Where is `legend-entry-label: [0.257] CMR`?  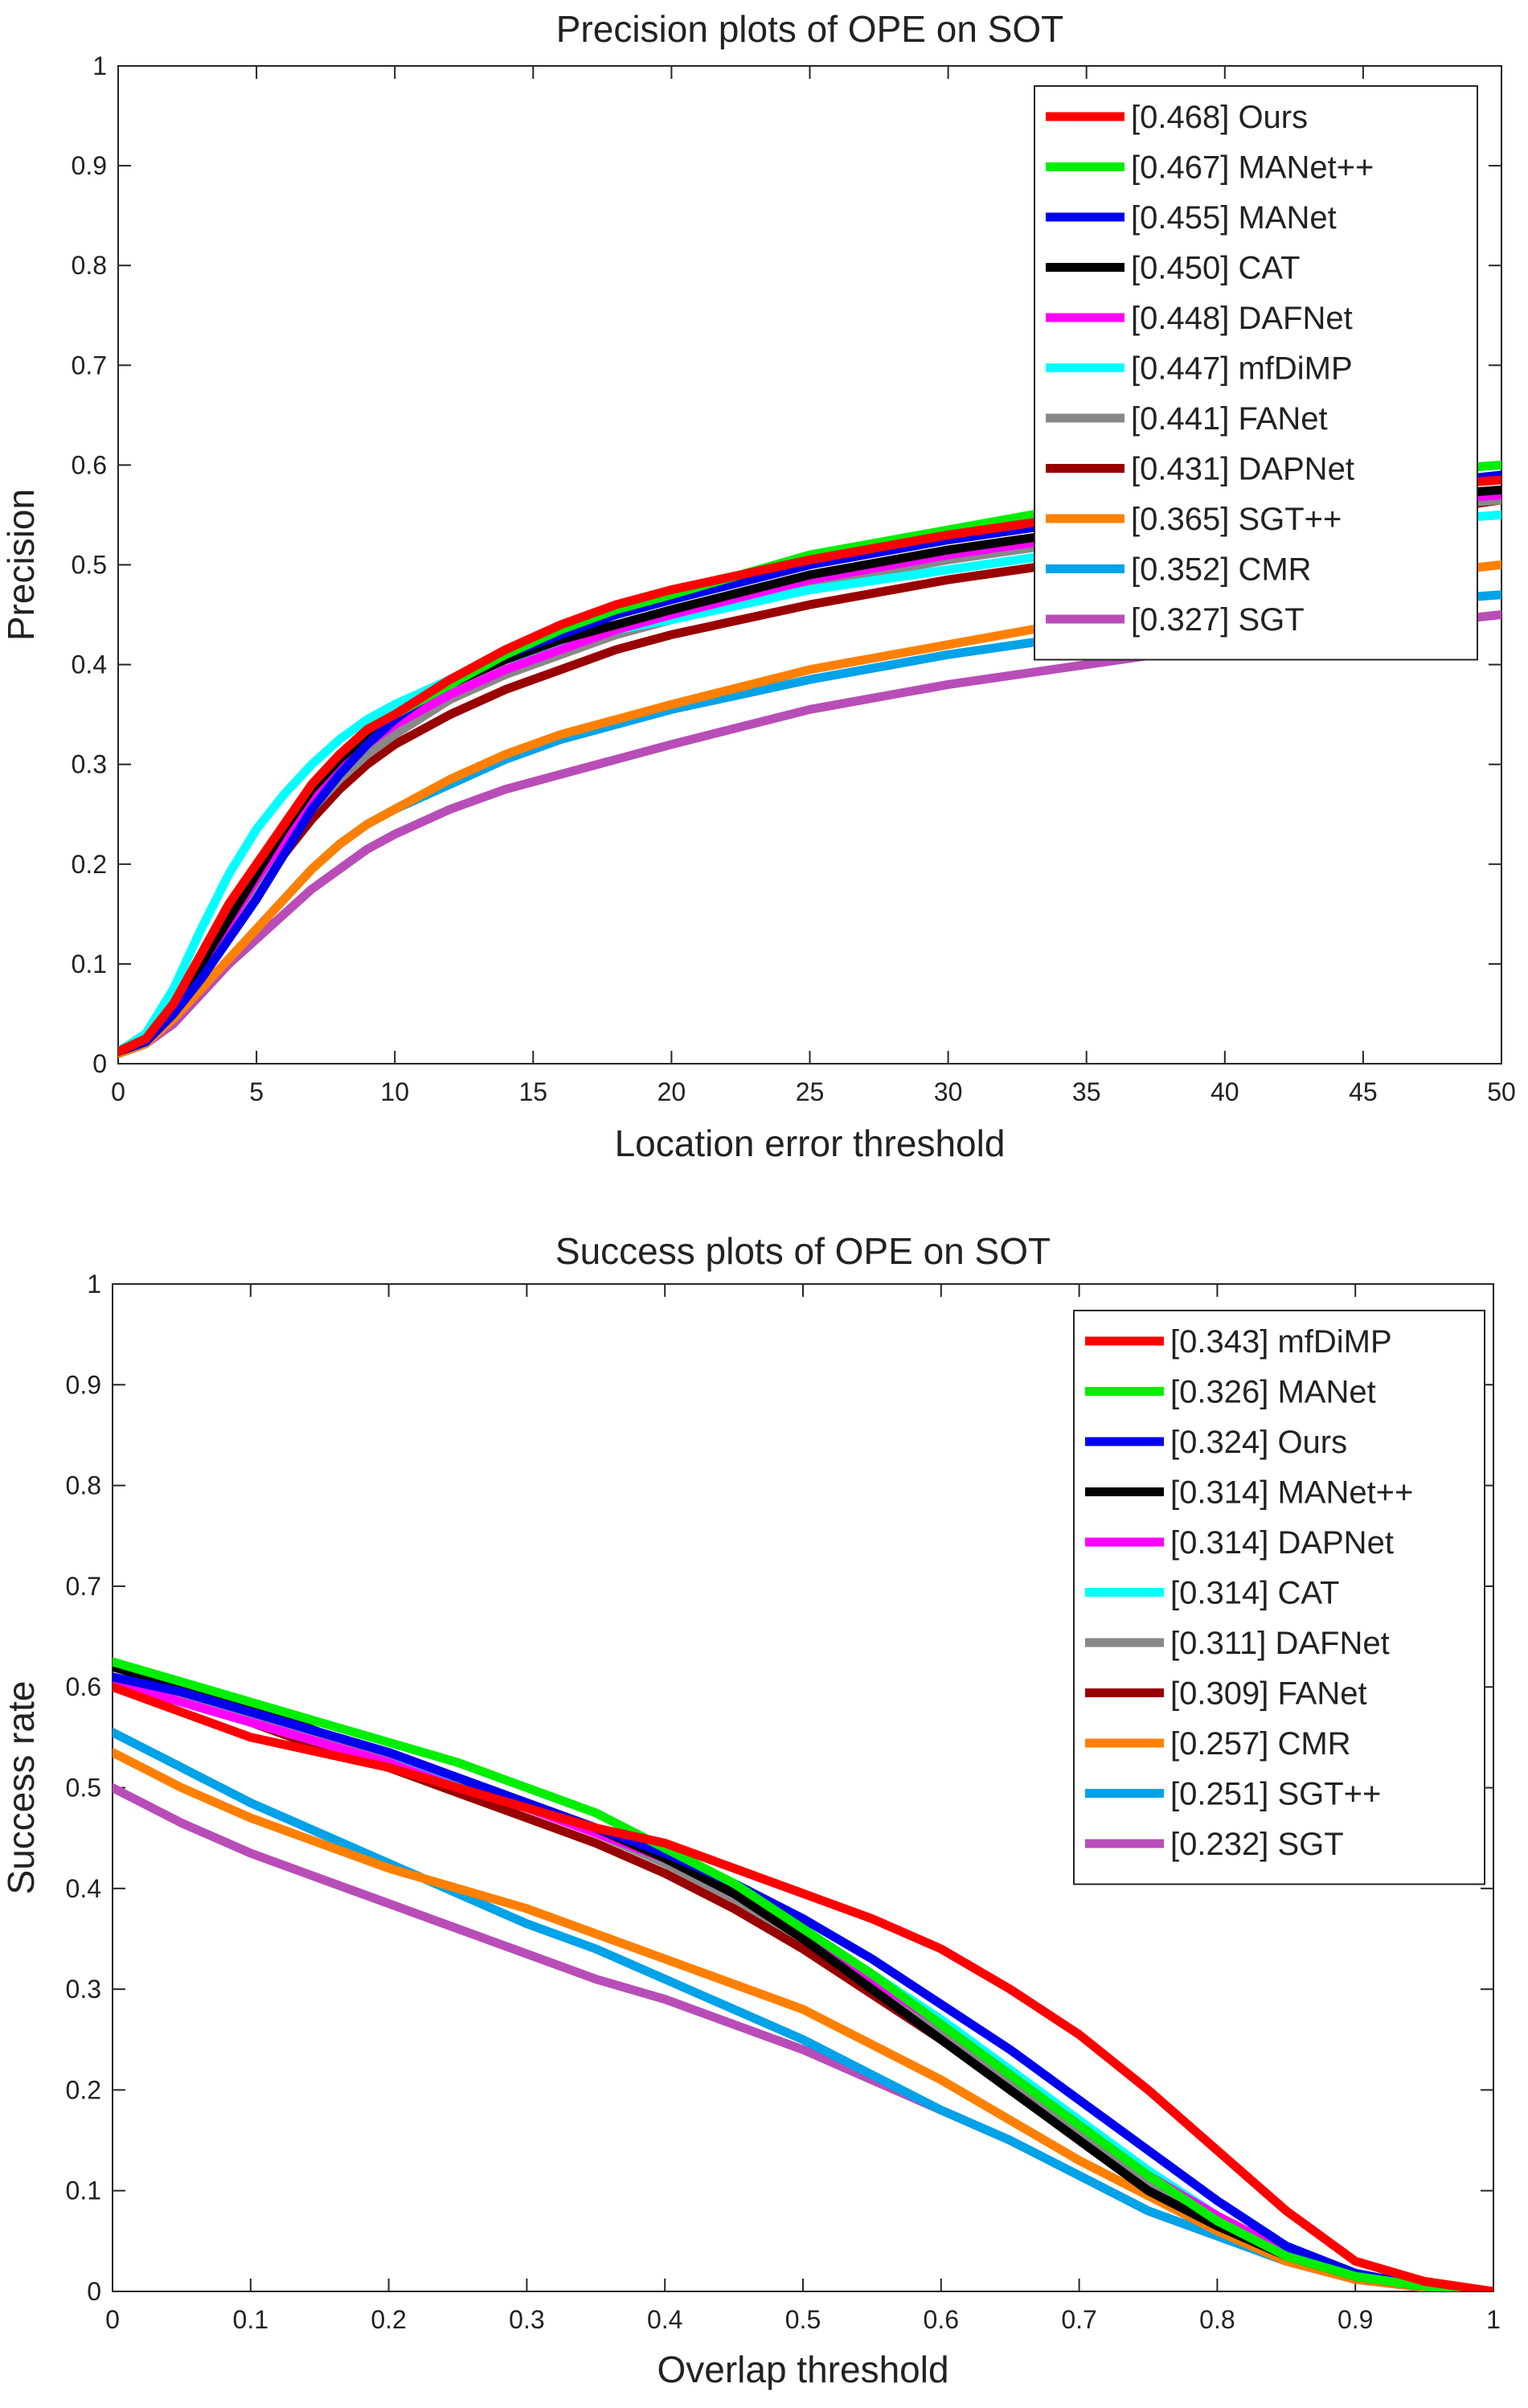 legend-entry-label: [0.257] CMR is located at coordinates (1260, 1744).